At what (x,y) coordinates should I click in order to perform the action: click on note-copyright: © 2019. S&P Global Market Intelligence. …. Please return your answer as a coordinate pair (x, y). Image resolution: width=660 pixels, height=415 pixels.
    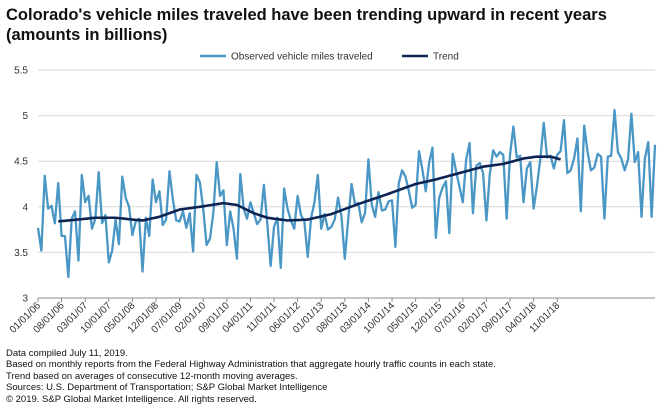
    Looking at the image, I should click on (131, 399).